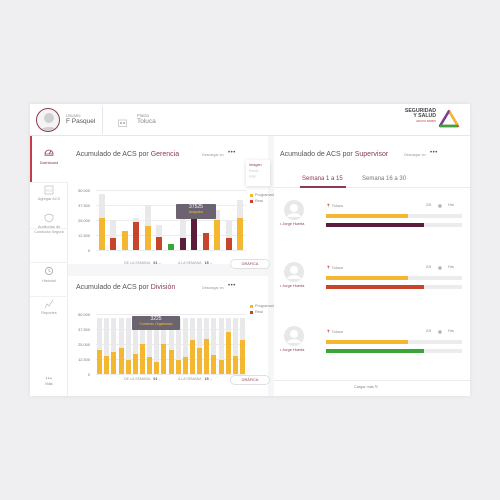 The image size is (500, 500). Describe the element at coordinates (49, 205) in the screenshot. I see `sidebar-item-add-acs: ACS Agregar ACS` at that location.